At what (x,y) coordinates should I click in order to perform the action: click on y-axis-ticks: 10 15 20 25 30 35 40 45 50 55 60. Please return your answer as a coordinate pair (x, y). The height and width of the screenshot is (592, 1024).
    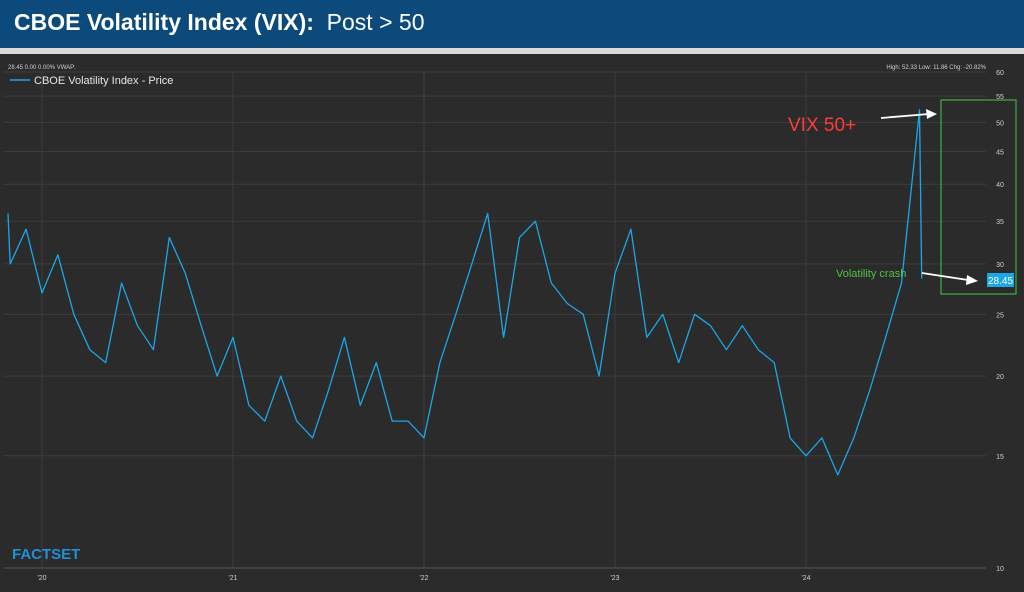
    Looking at the image, I should click on (1000, 321).